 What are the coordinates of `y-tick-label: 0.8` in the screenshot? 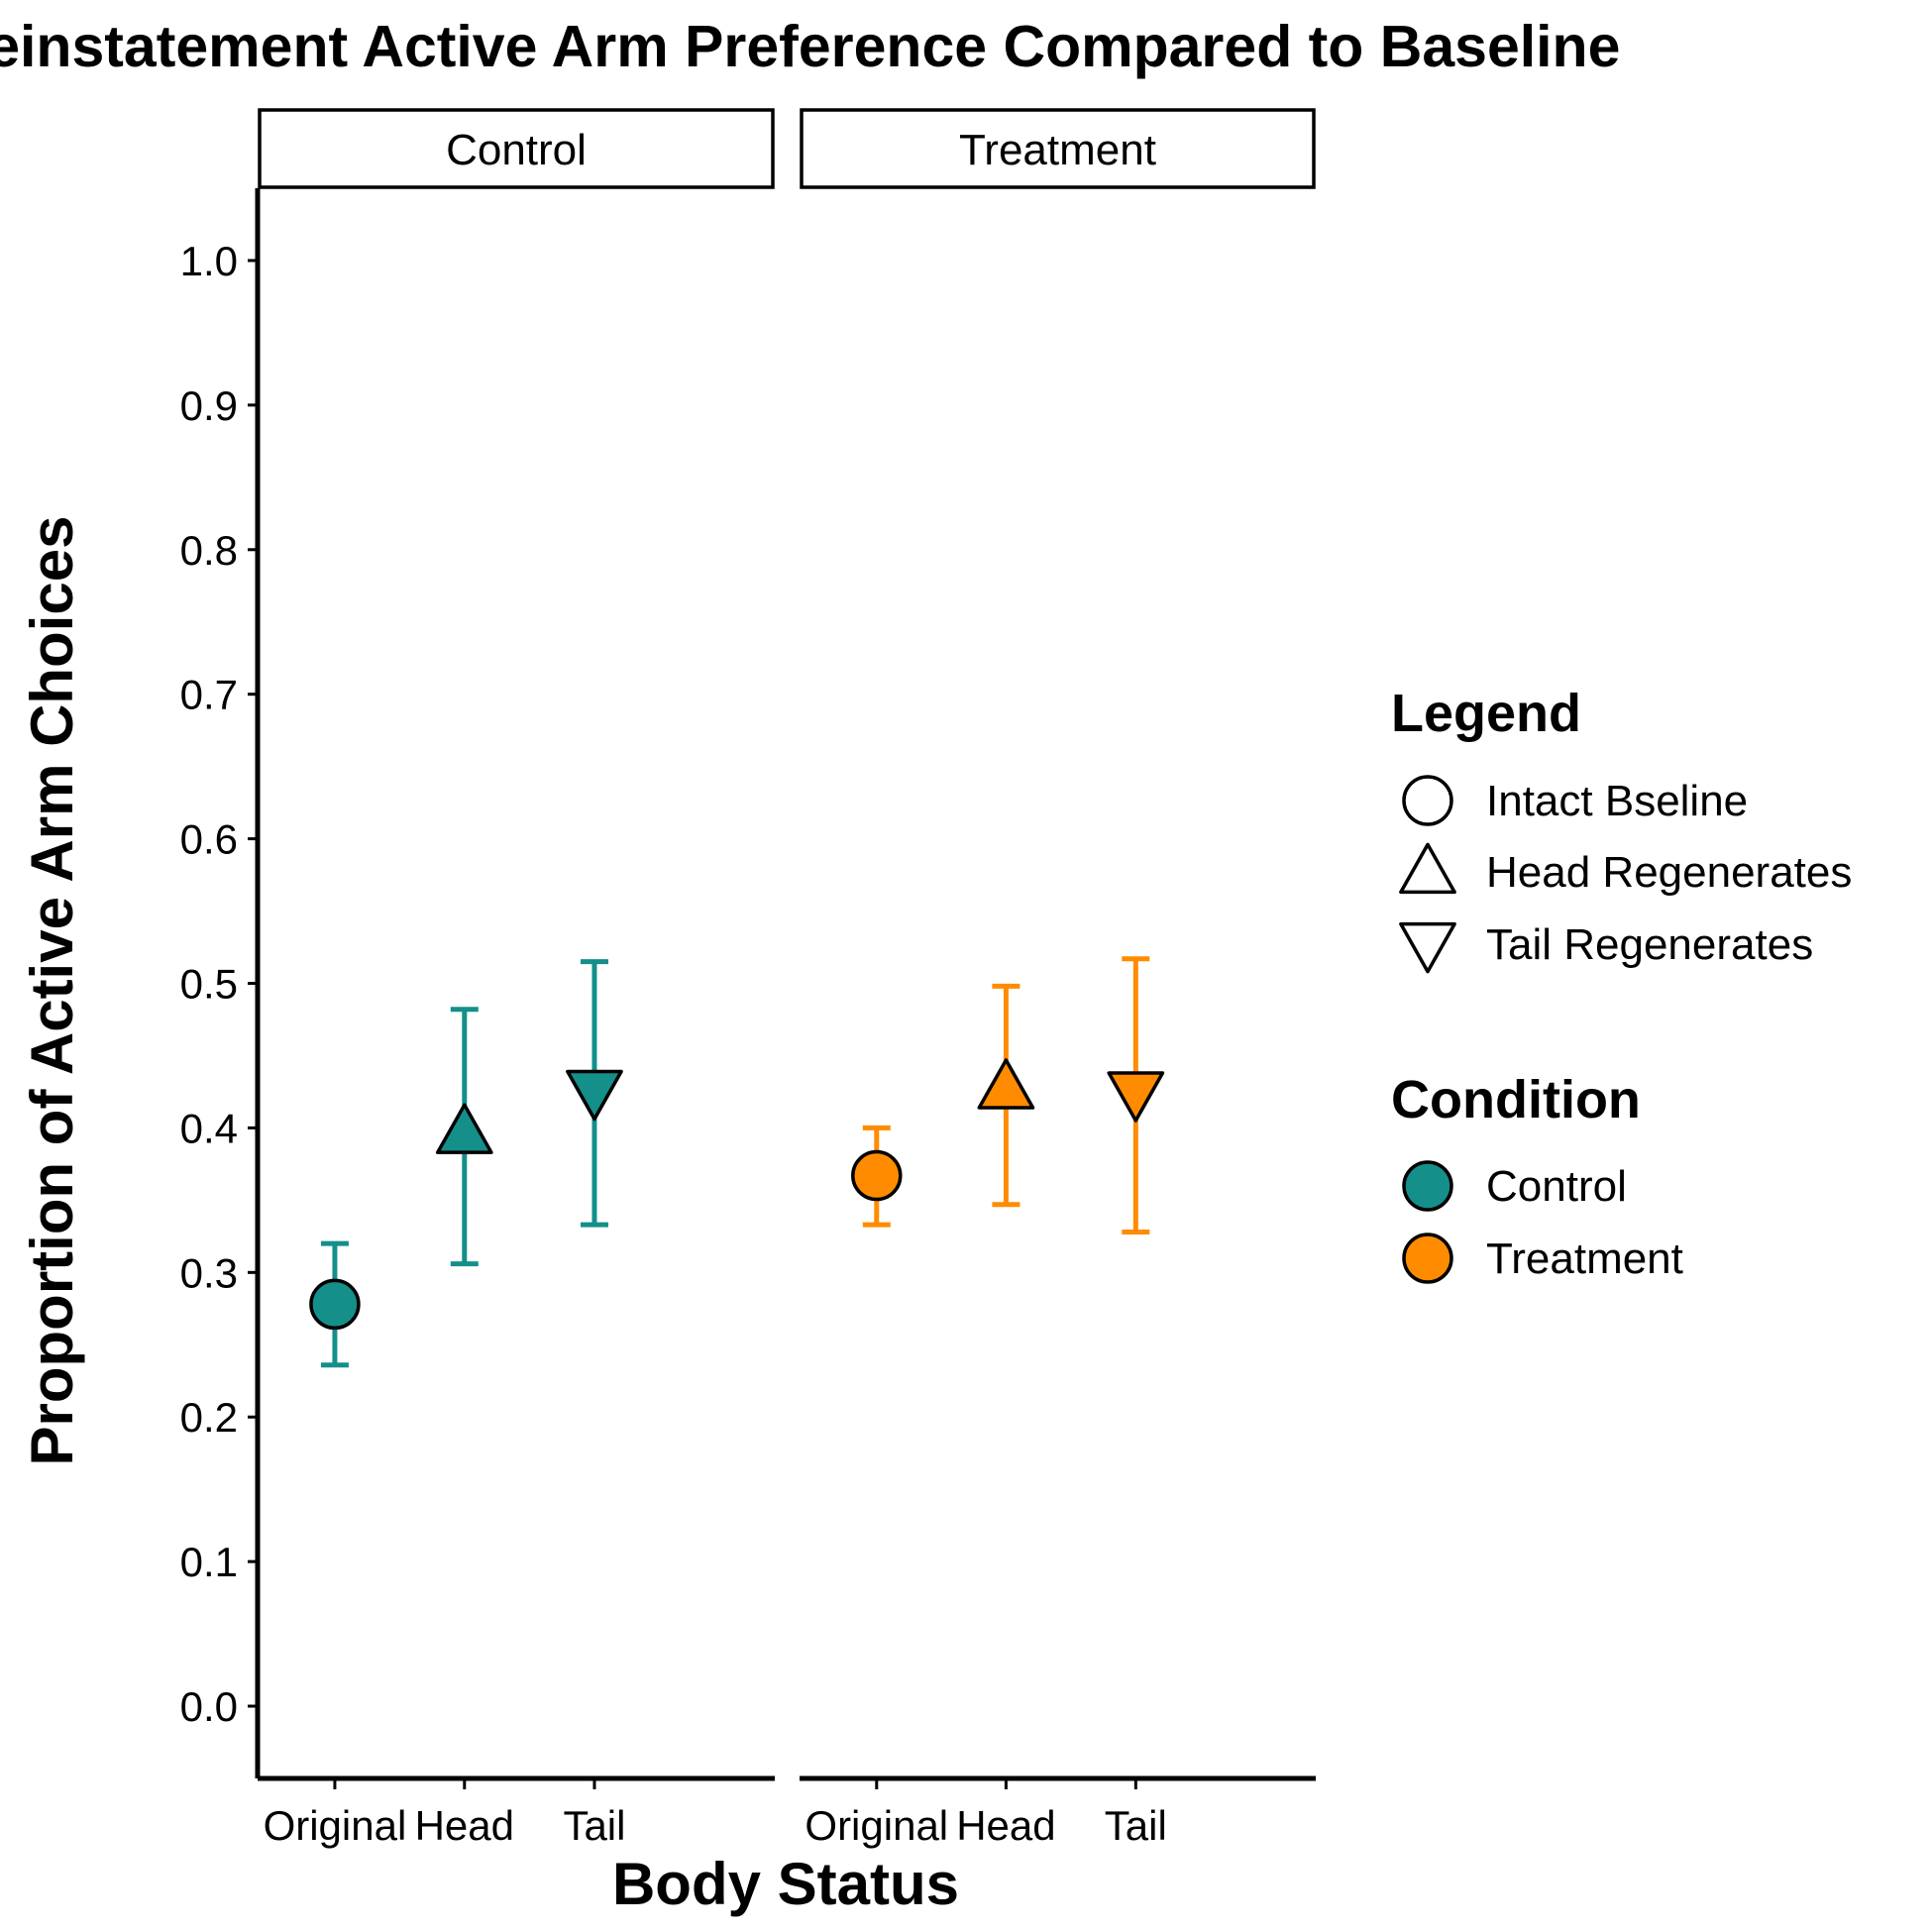 It's located at (209, 550).